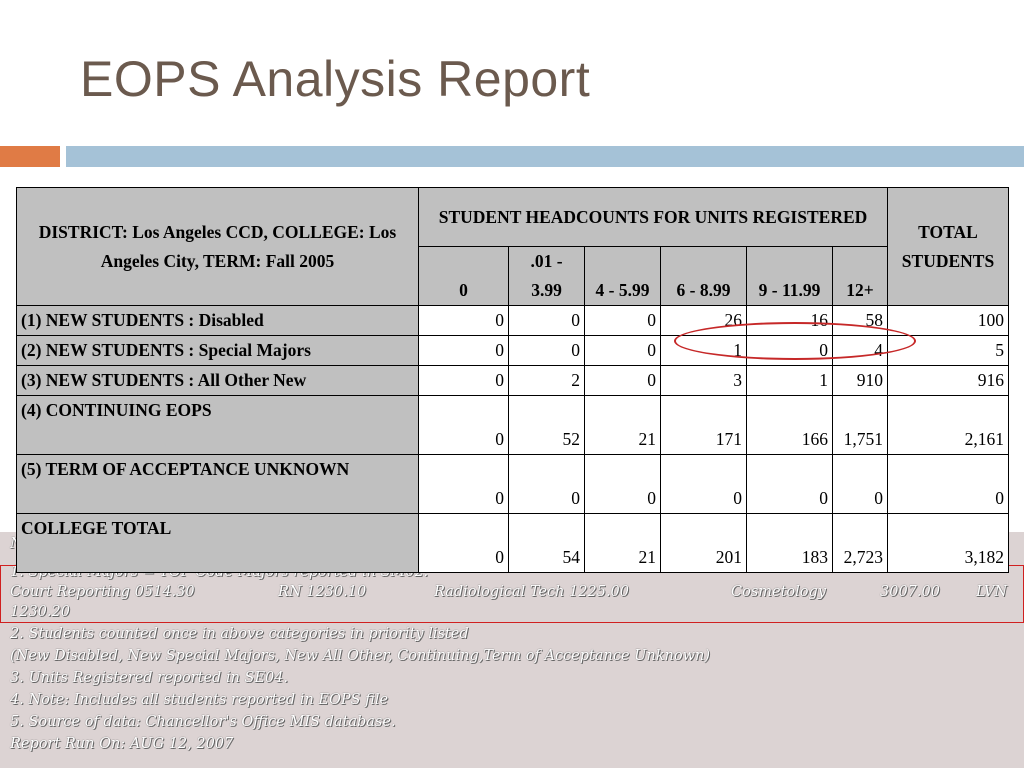 The image size is (1024, 768). What do you see at coordinates (546, 543) in the screenshot?
I see `cell: 54` at bounding box center [546, 543].